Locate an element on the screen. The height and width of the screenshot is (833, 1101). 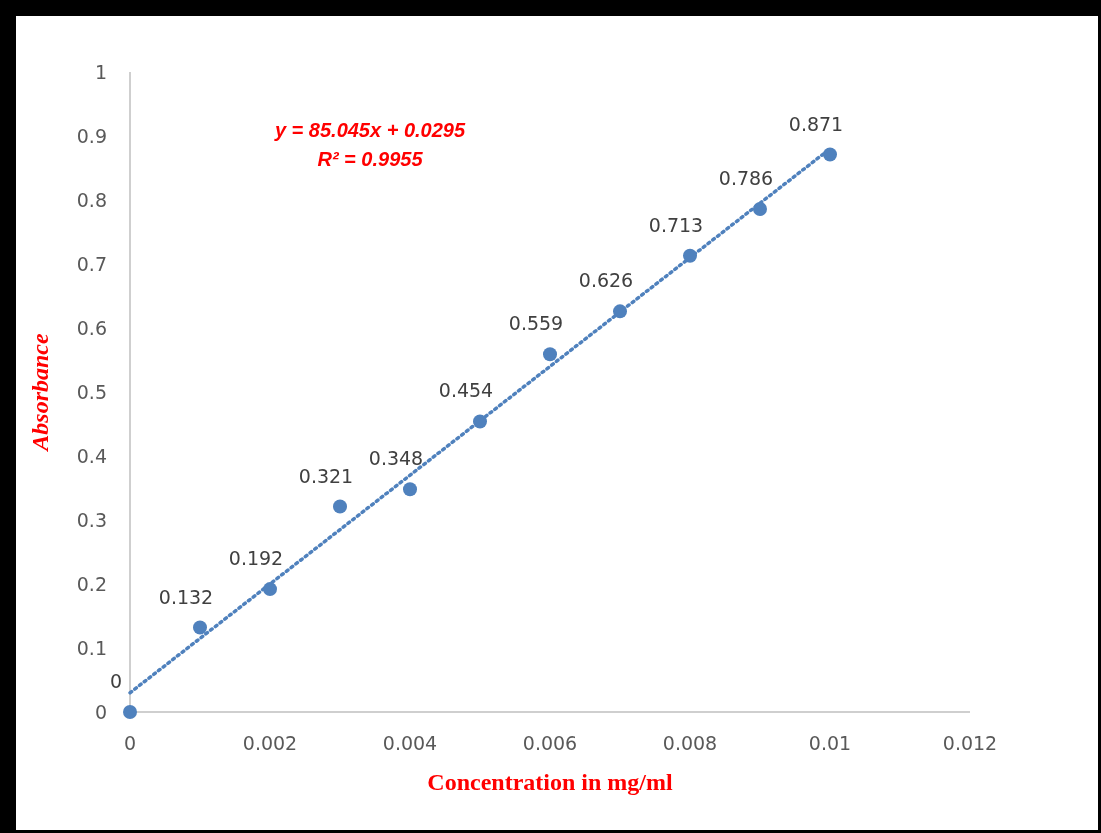
data-label: 0.132 is located at coordinates (186, 596).